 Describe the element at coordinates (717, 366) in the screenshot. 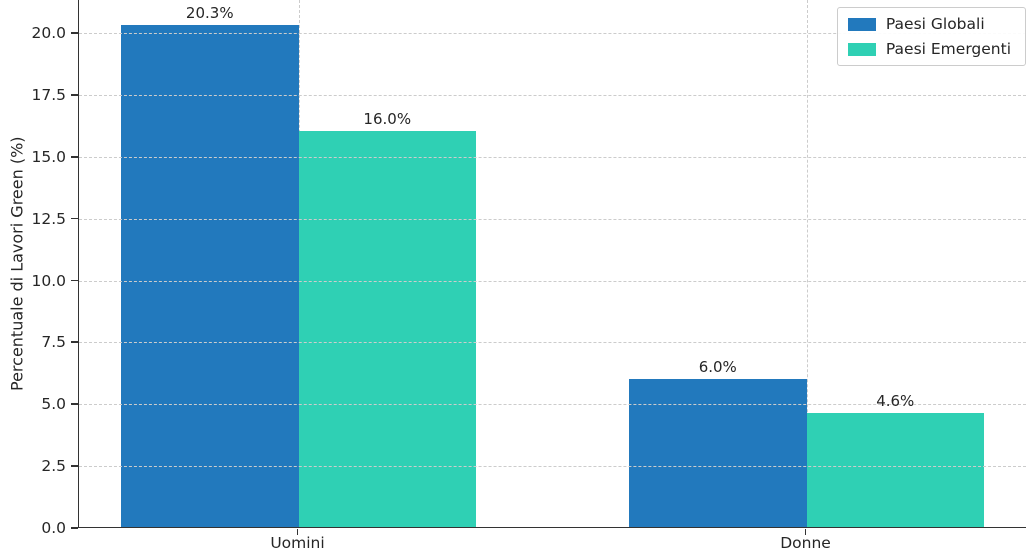

I see `bar-value-label: 6.0%` at that location.